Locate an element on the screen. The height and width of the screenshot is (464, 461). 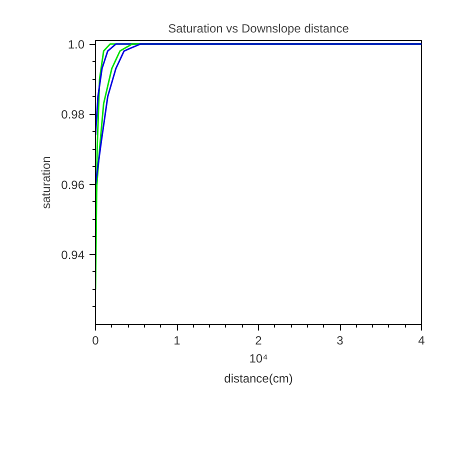
y-tick-label: 1.0 is located at coordinates (76, 45).